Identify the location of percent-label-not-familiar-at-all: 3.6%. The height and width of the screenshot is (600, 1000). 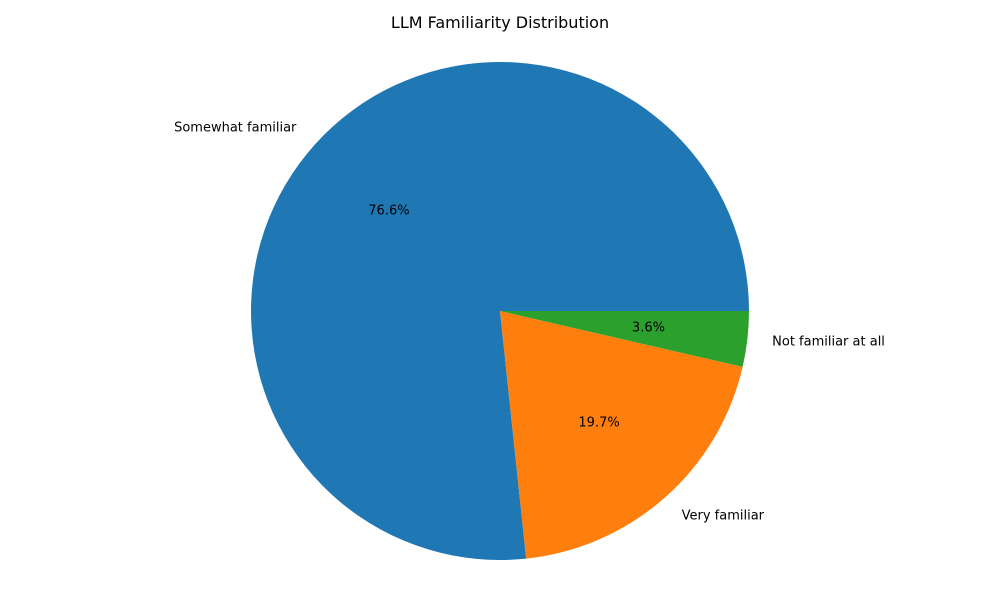
(648, 327).